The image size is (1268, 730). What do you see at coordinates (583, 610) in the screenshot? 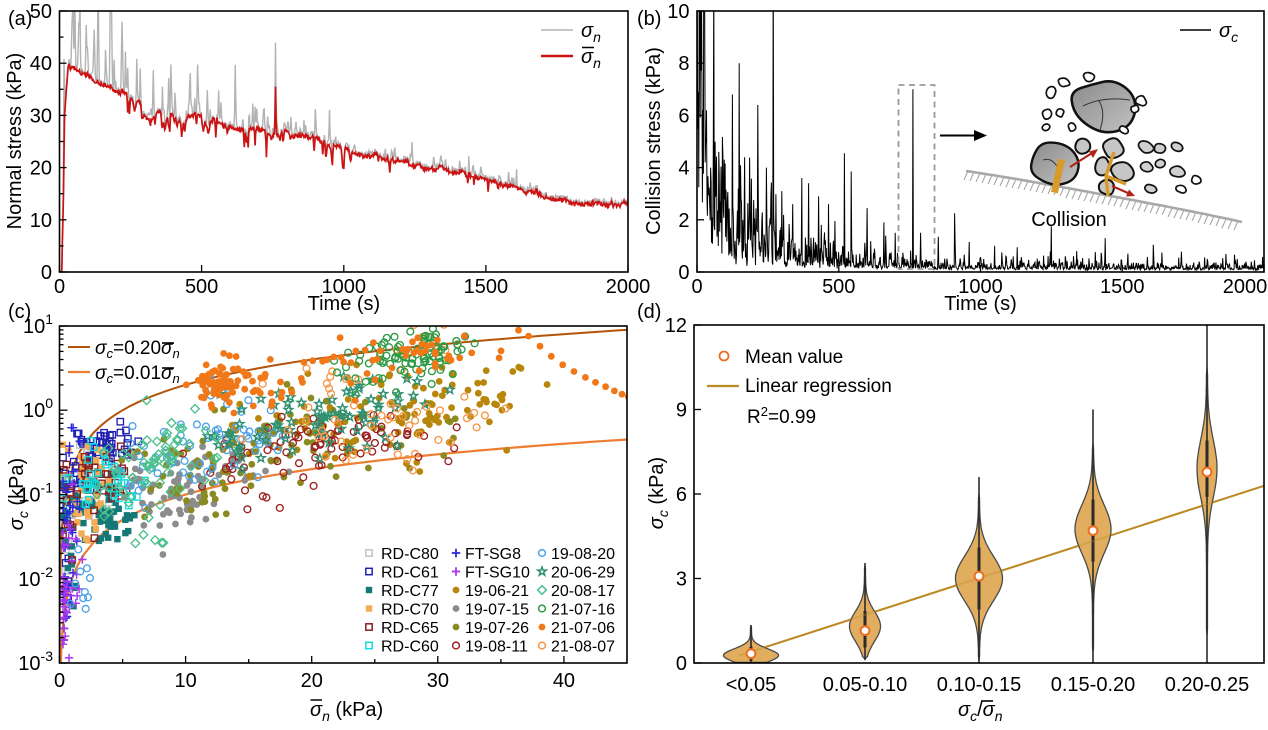
I see `svg-text: 21-07-16` at bounding box center [583, 610].